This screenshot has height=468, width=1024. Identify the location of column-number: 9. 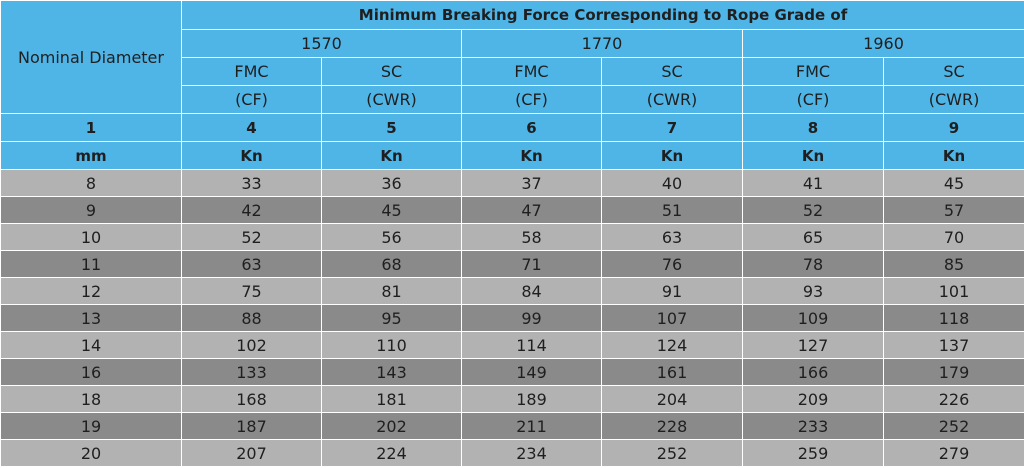
(953, 127).